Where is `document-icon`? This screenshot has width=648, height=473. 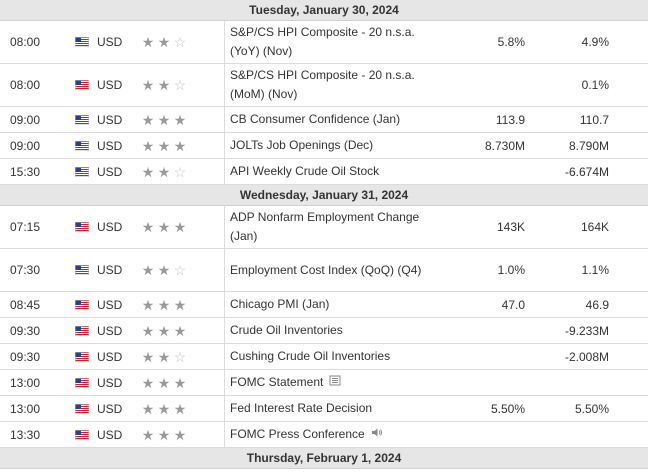
document-icon is located at coordinates (335, 382).